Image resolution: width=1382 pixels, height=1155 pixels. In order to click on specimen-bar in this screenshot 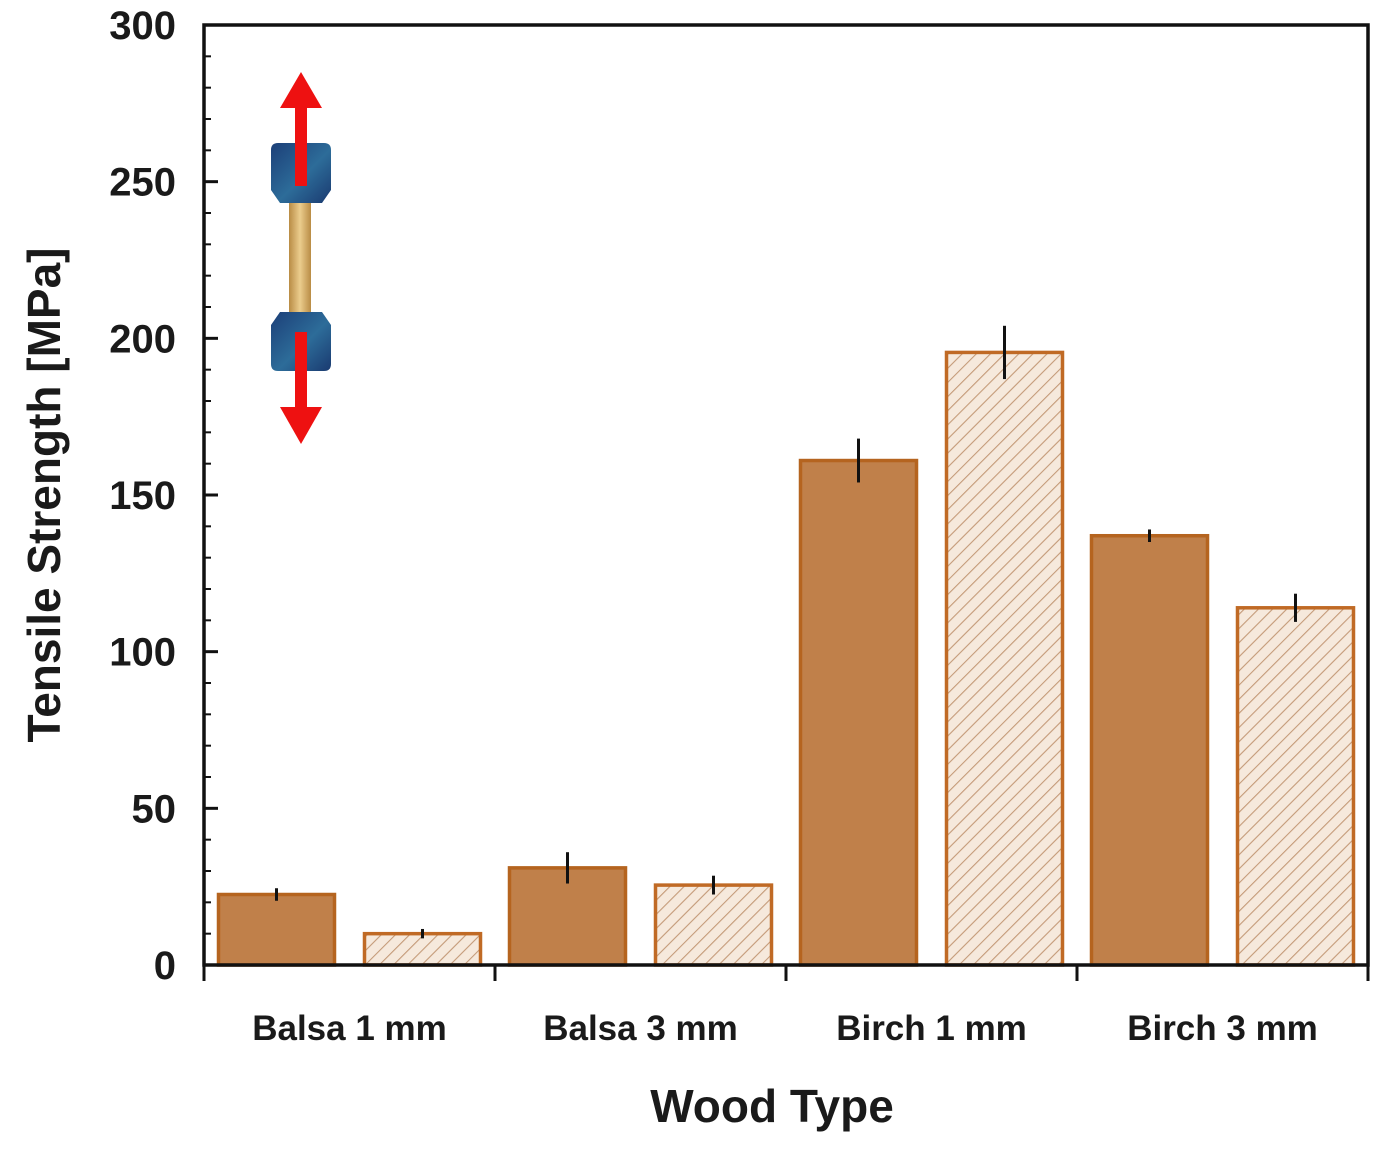, I will do `click(300, 257)`.